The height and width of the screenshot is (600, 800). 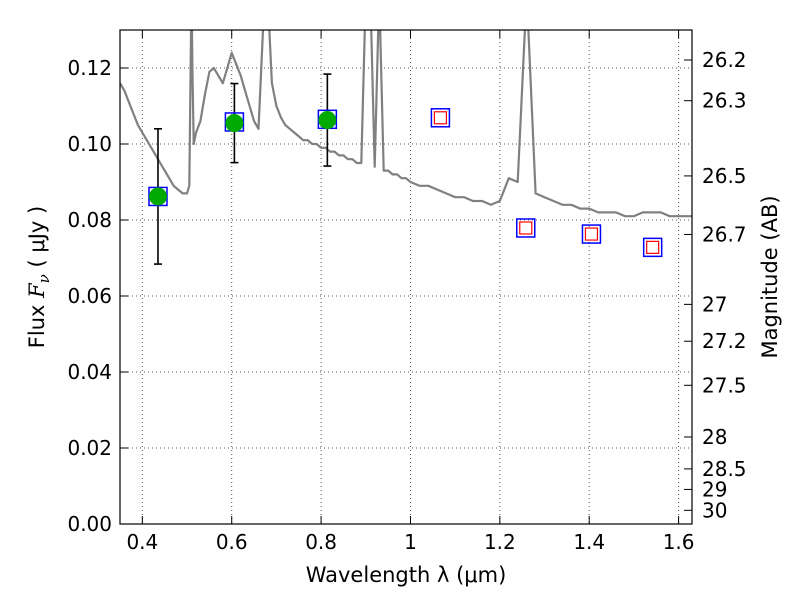 I want to click on right-tick-label: 26.3, so click(x=724, y=101).